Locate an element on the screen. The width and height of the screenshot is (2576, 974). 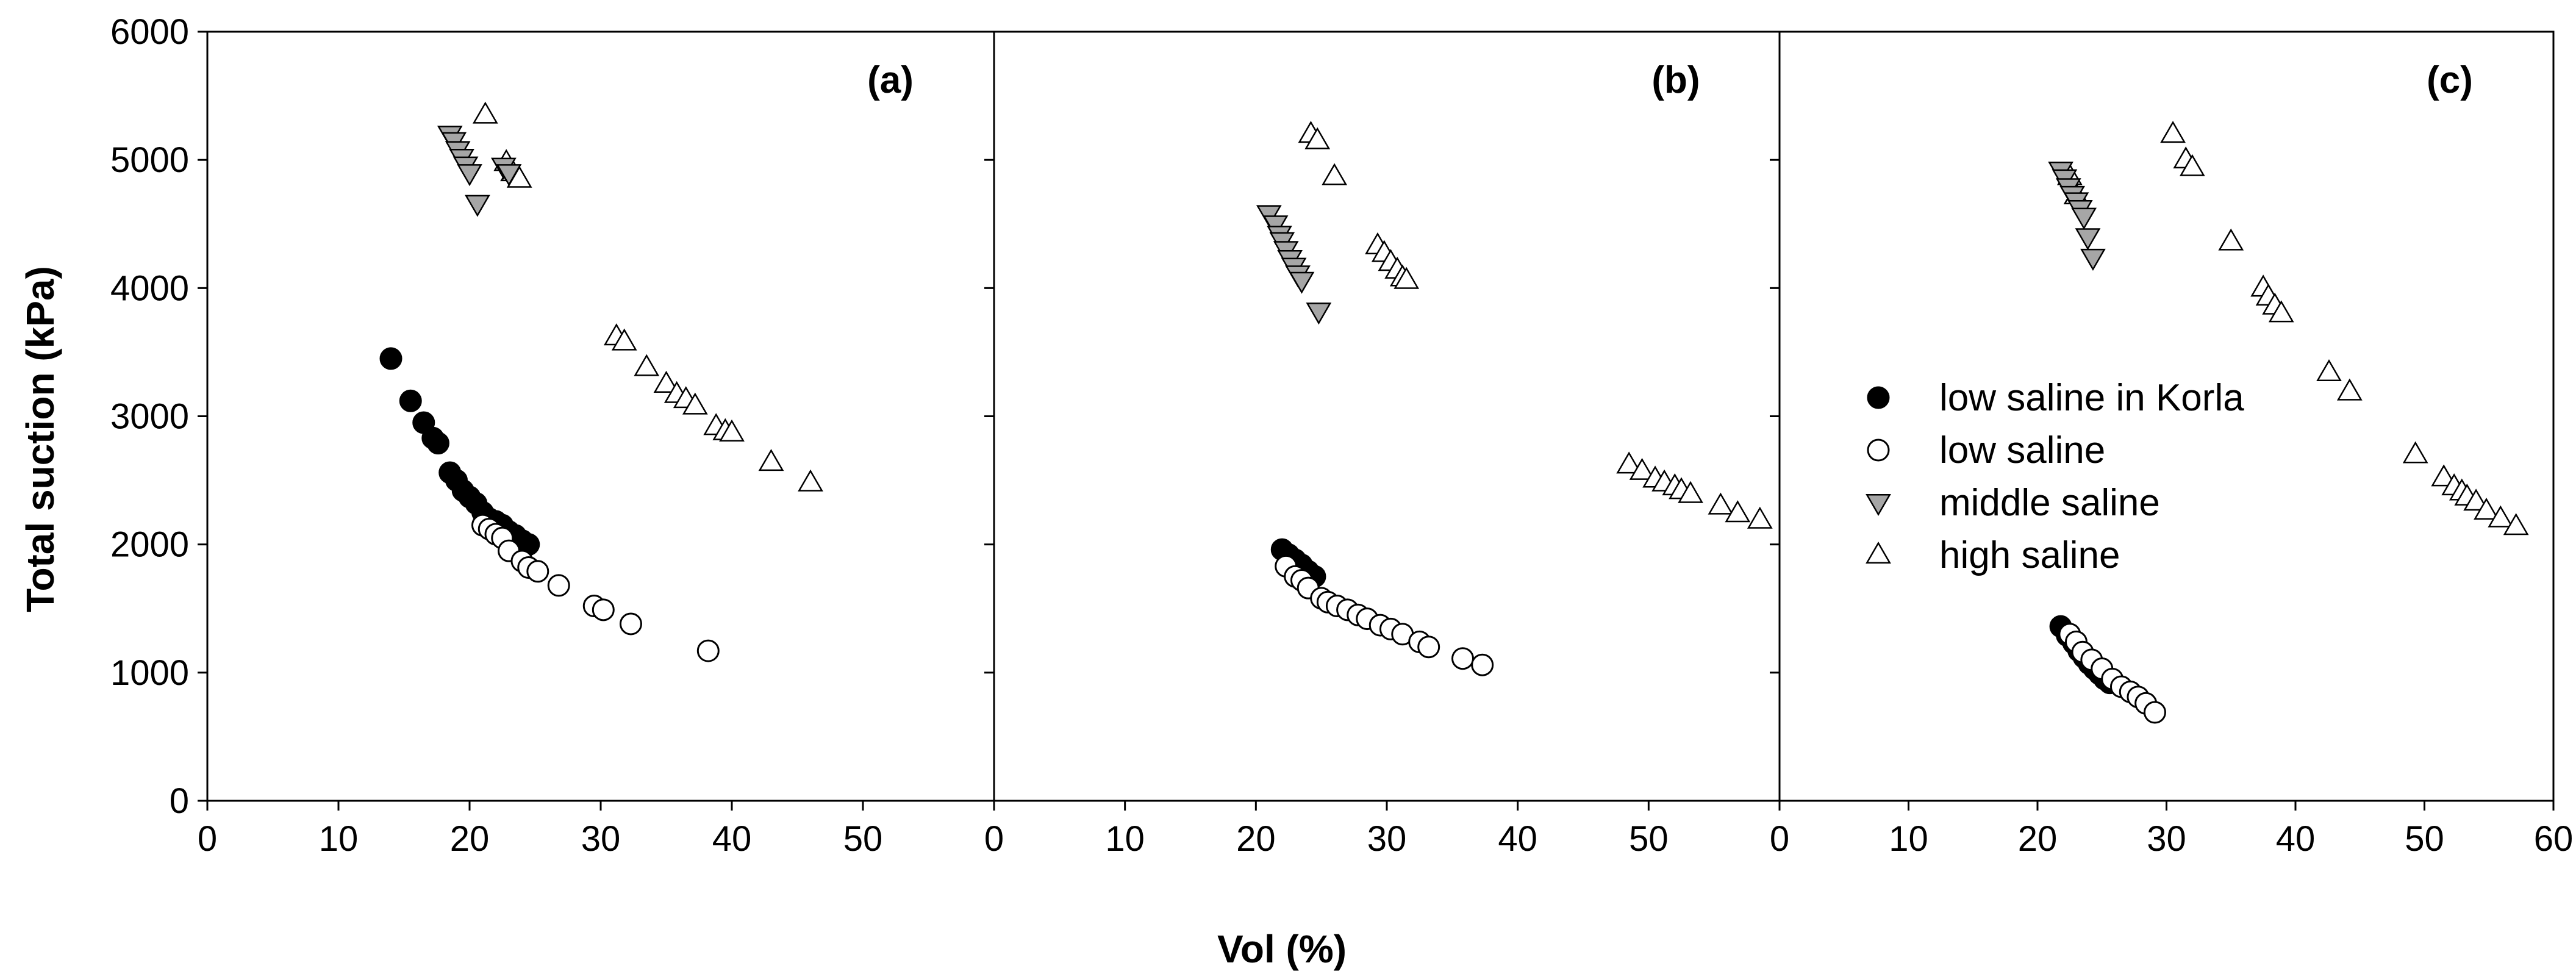
legend-item: low saline in Korla is located at coordinates (2055, 398).